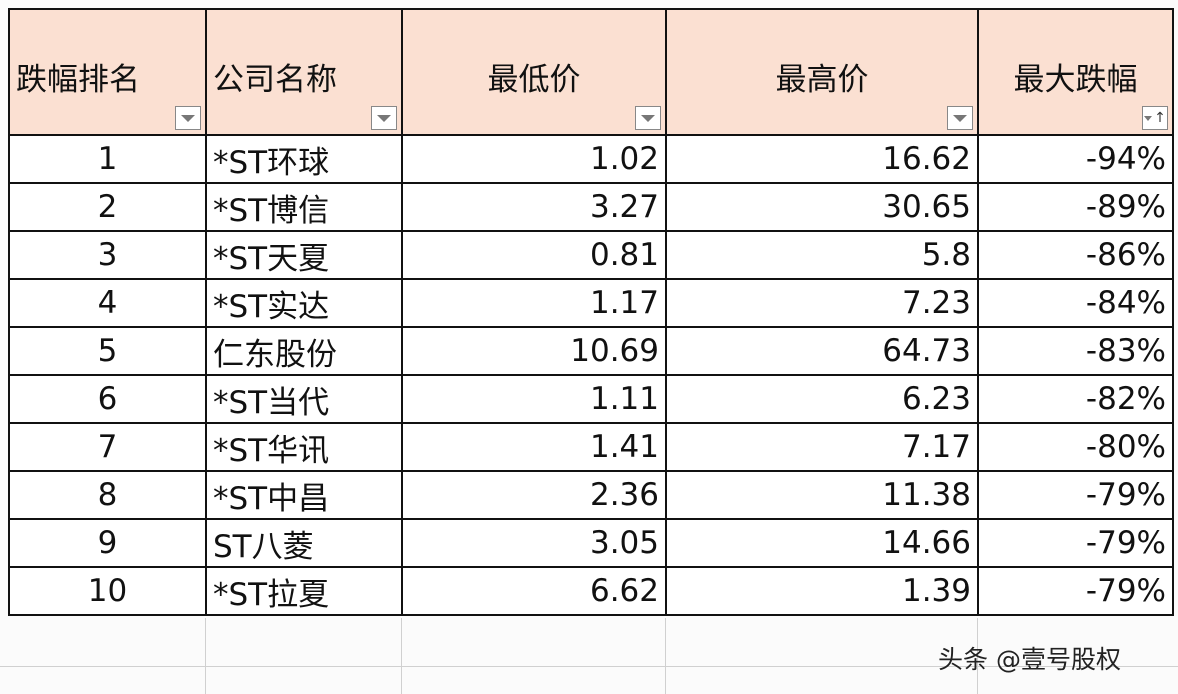 The image size is (1178, 694). I want to click on cell-drop: -80%, so click(1075, 447).